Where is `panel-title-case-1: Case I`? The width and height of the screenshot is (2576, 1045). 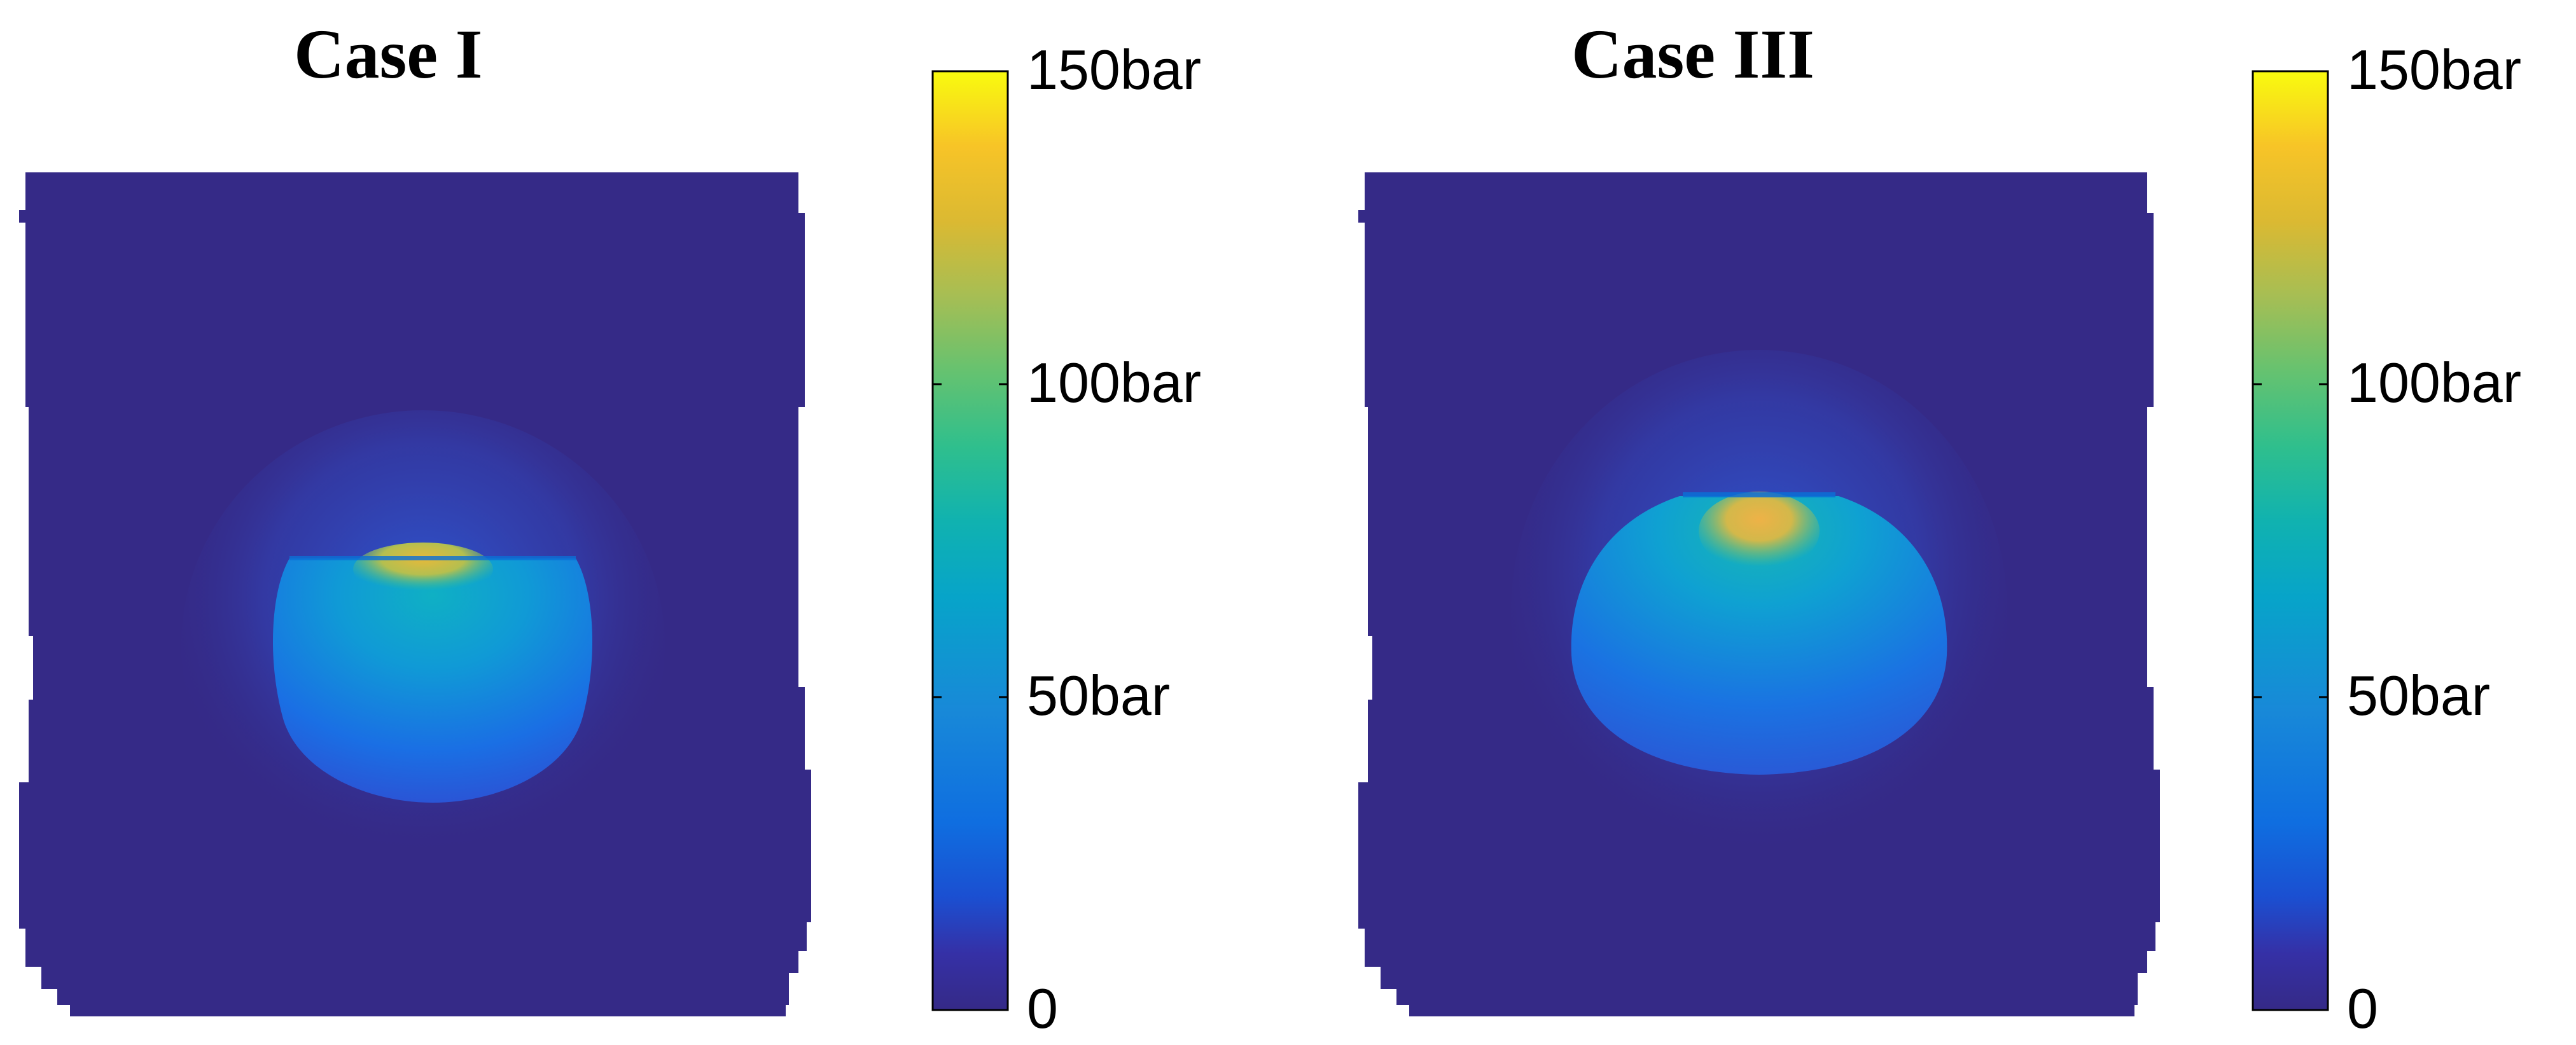 panel-title-case-1: Case I is located at coordinates (389, 54).